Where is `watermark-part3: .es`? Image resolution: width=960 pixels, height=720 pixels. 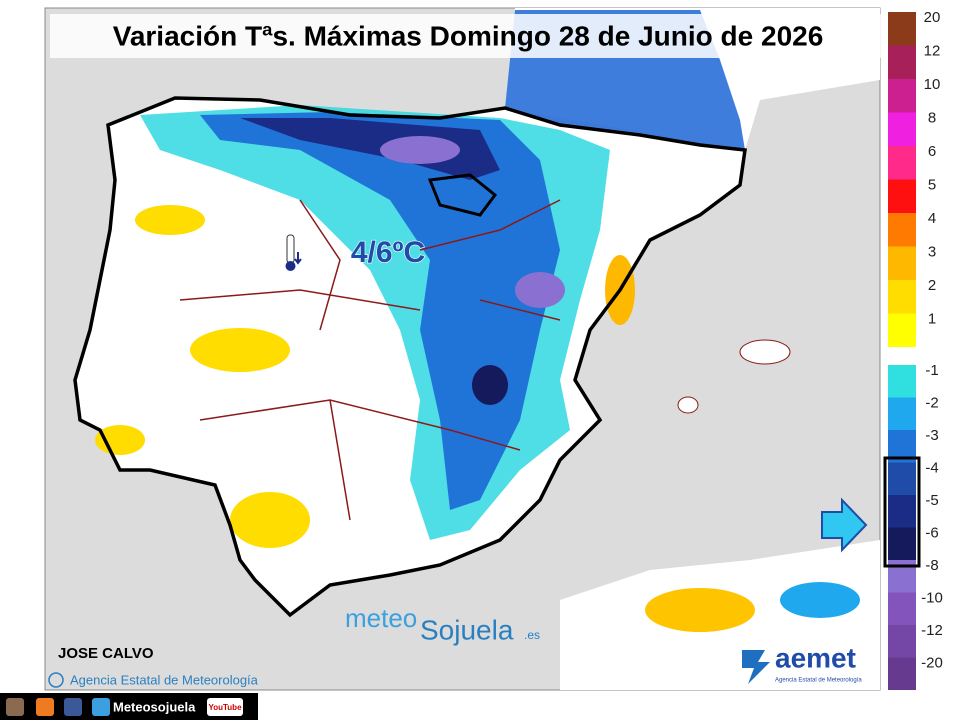 watermark-part3: .es is located at coordinates (532, 635).